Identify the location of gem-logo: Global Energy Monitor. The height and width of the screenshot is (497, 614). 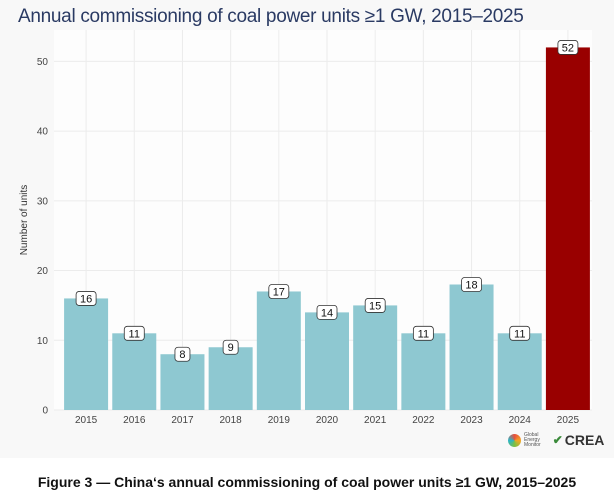
(524, 439).